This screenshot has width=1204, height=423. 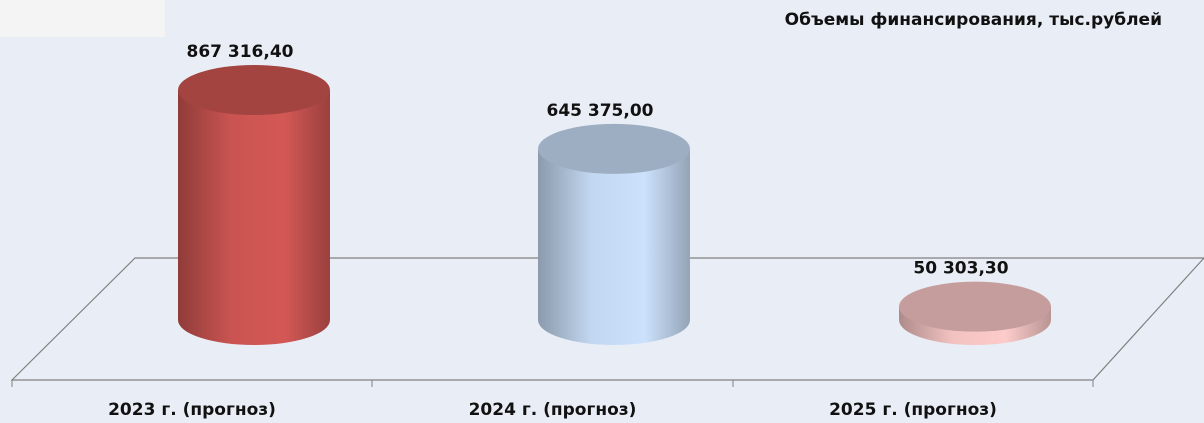 What do you see at coordinates (553, 410) in the screenshot?
I see `x-tick-label: 2024 г. (прогноз)` at bounding box center [553, 410].